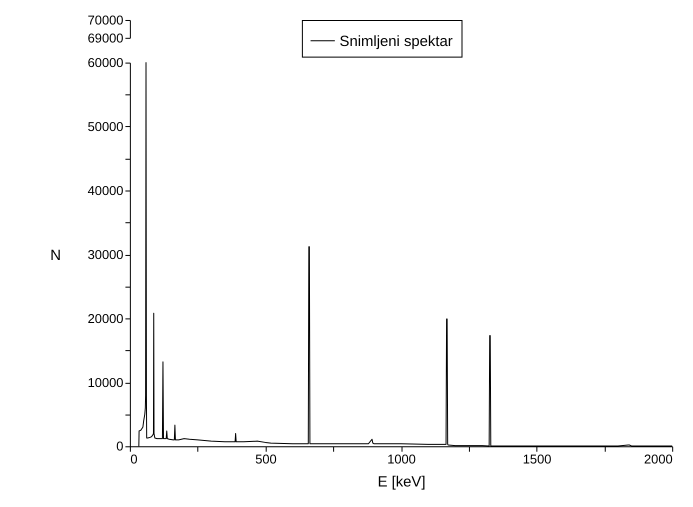 The image size is (693, 507). Describe the element at coordinates (402, 482) in the screenshot. I see `x-axis-title: E [keV]` at that location.